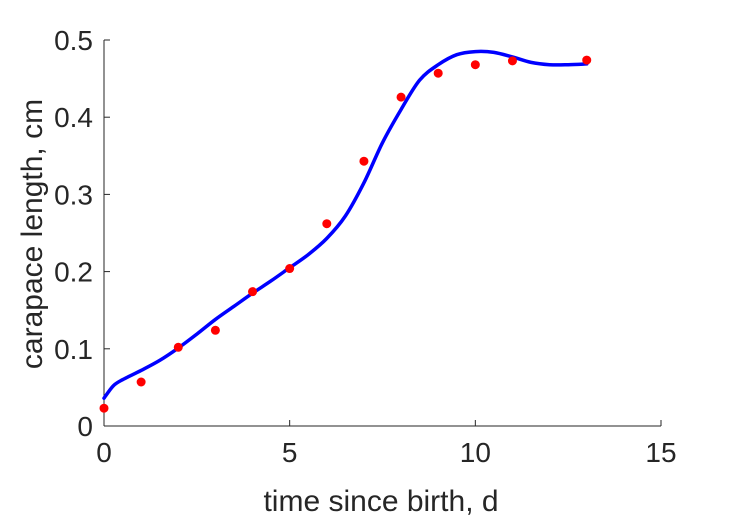 This screenshot has height=521, width=729. Describe the element at coordinates (73, 349) in the screenshot. I see `y-tick-label: 0.1` at that location.